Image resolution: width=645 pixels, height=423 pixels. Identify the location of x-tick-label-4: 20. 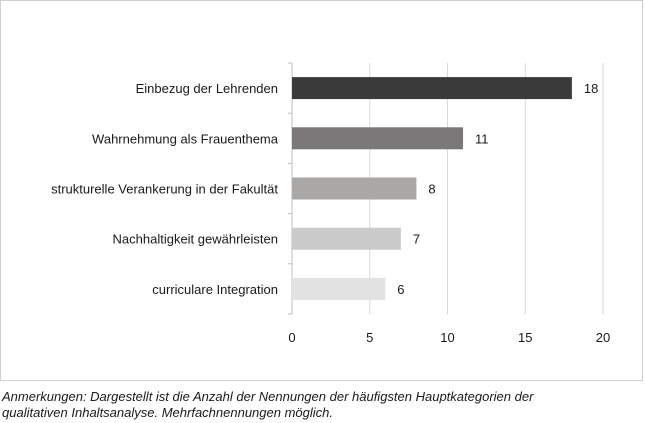
(603, 337).